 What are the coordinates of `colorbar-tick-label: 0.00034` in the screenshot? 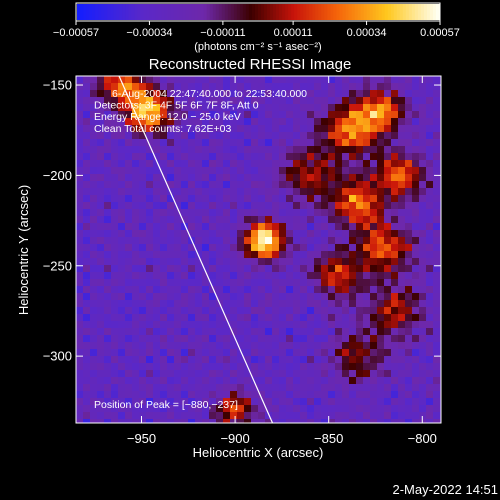 It's located at (367, 33).